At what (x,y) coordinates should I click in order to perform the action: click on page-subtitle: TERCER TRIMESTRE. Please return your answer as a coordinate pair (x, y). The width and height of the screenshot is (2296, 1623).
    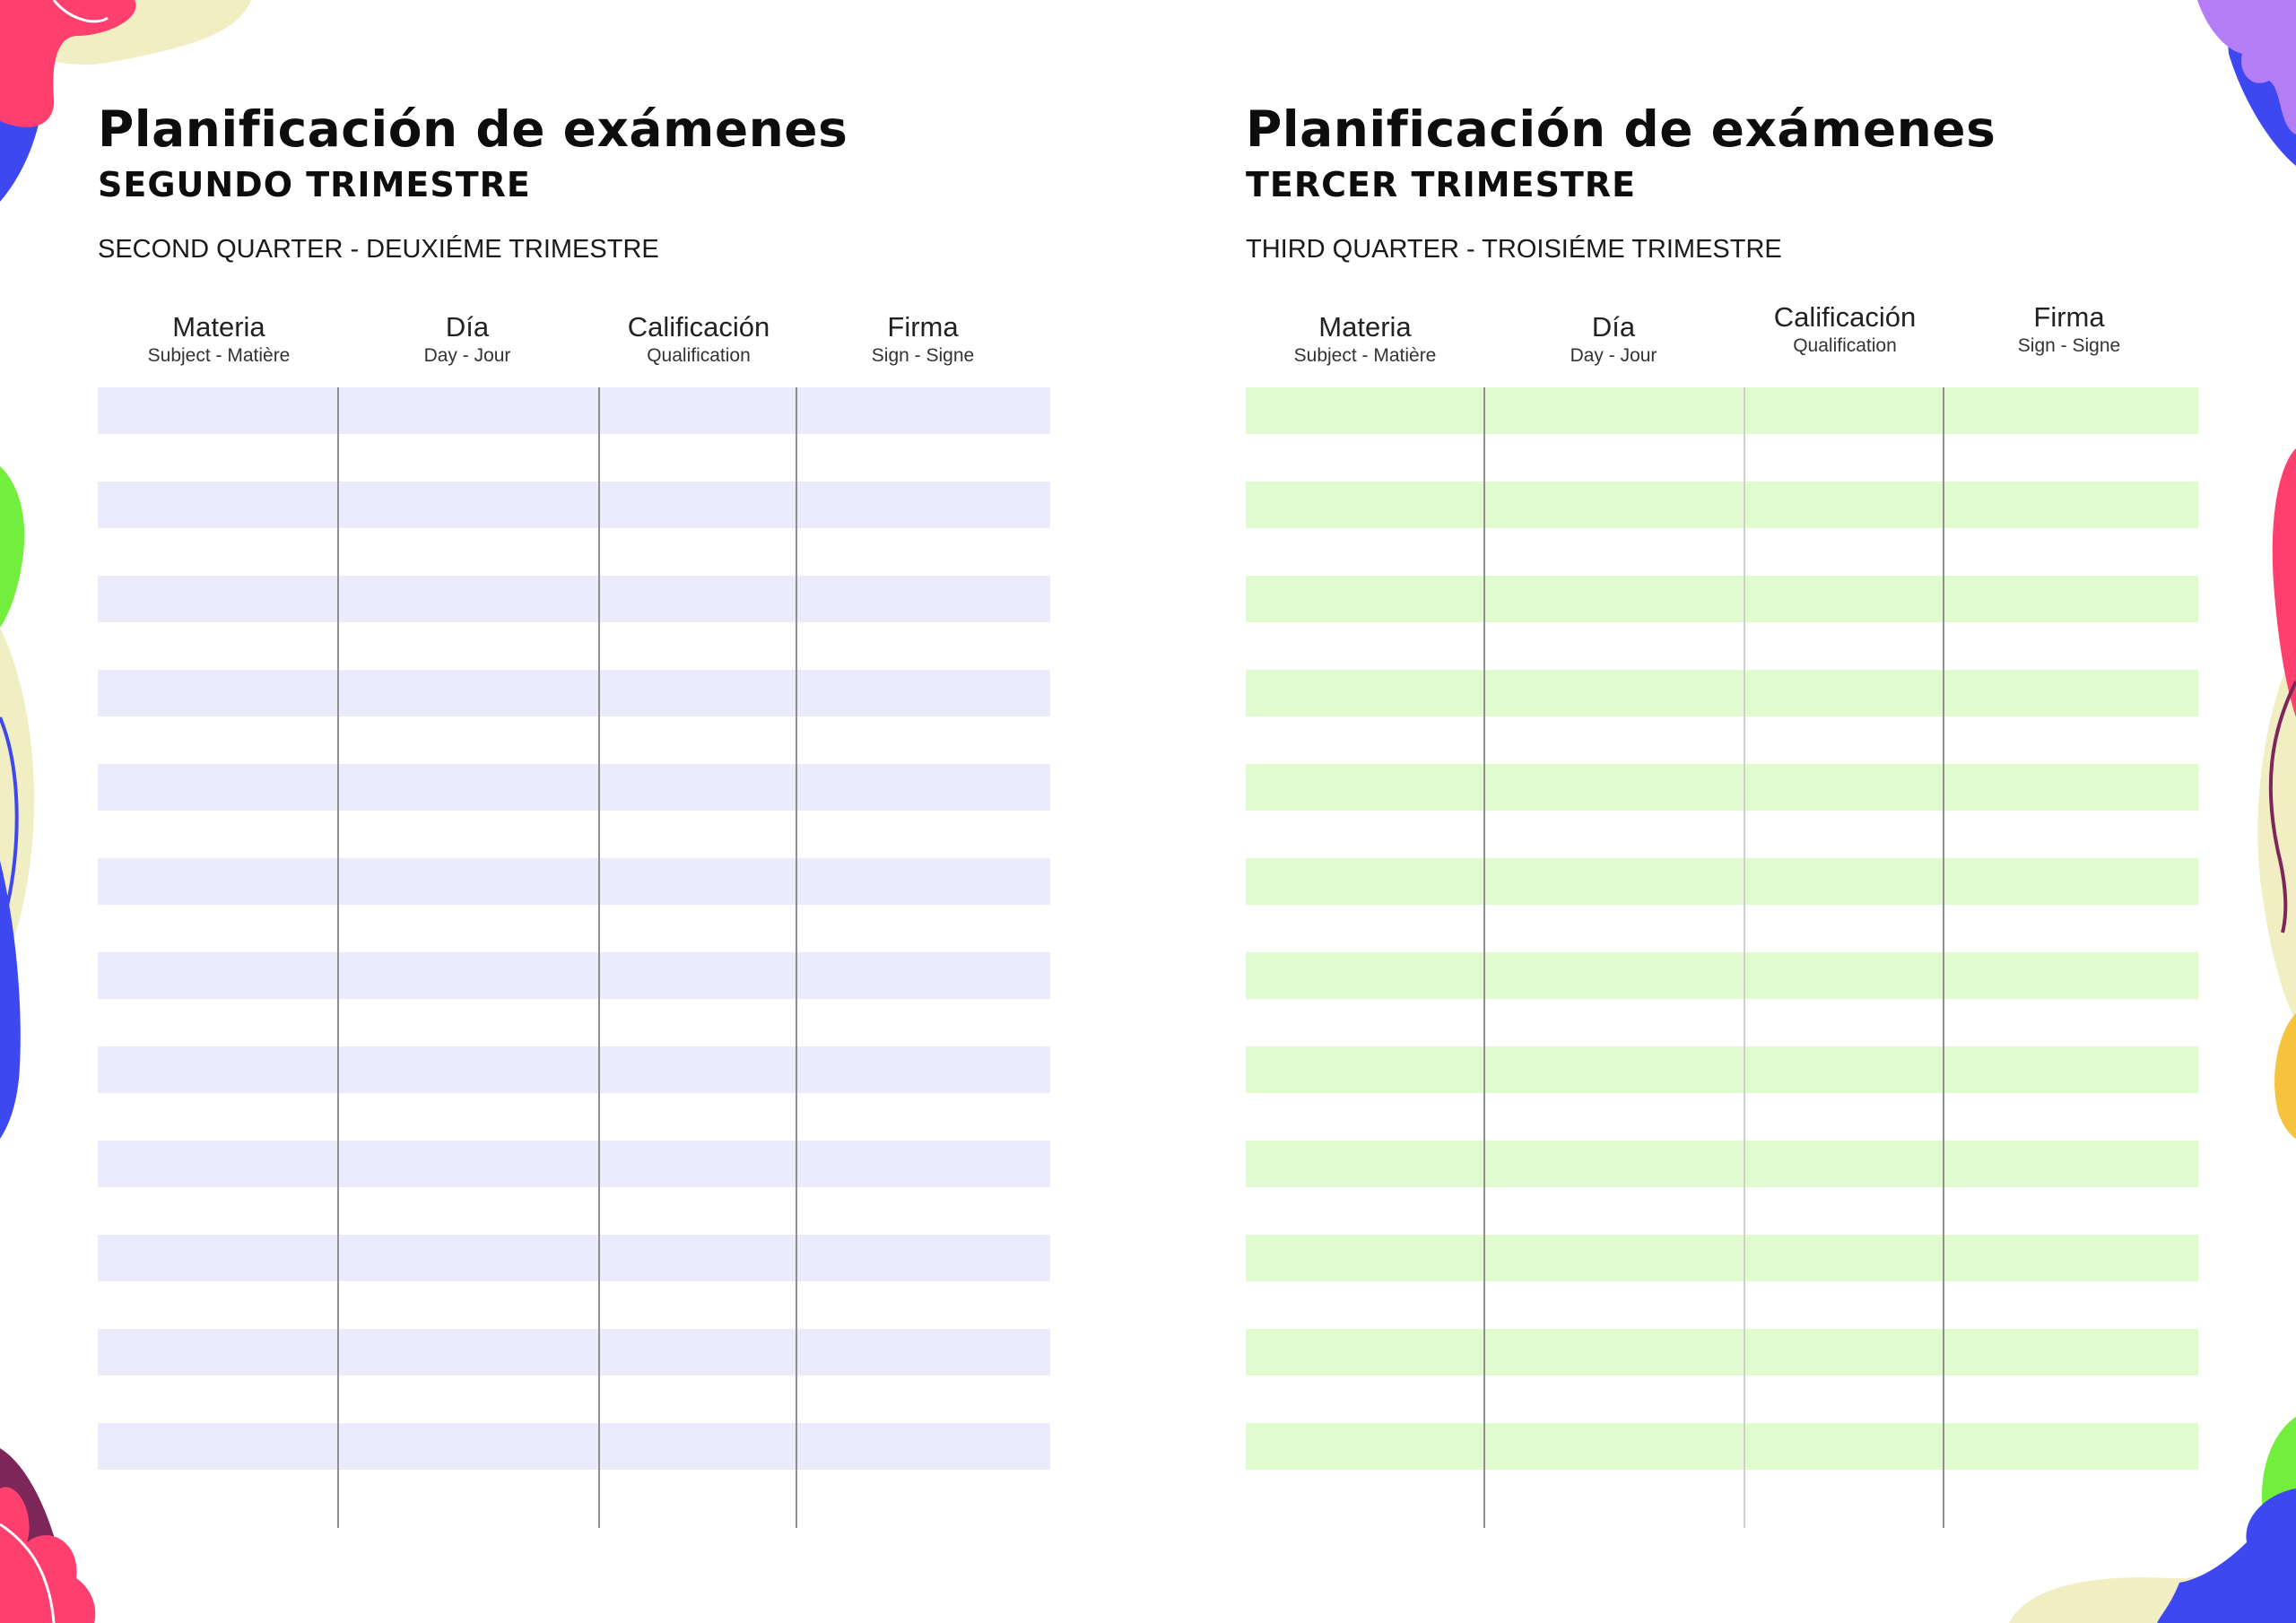
    Looking at the image, I should click on (1441, 184).